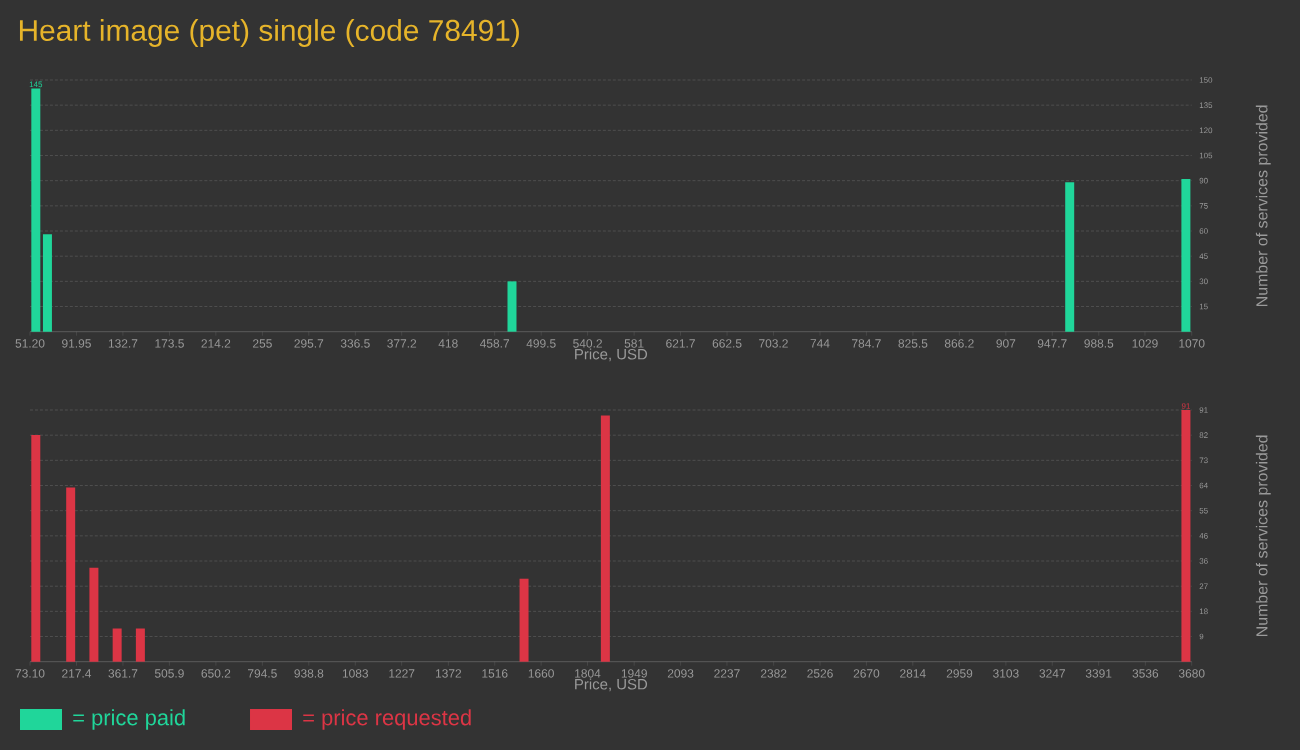  Describe the element at coordinates (402, 343) in the screenshot. I see `x-tick-label: 377.2` at that location.